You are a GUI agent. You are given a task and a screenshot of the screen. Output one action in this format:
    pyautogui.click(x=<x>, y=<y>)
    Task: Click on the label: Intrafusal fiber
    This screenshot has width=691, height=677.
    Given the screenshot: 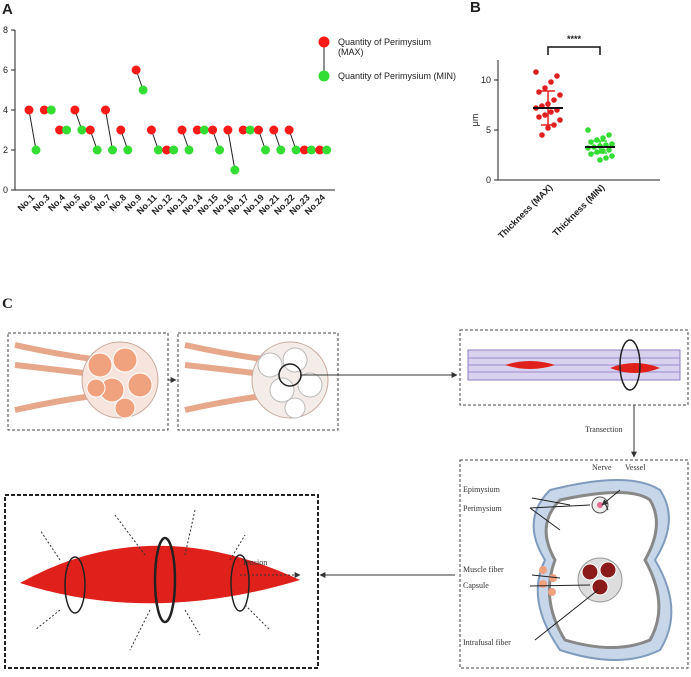 What is the action you would take?
    pyautogui.click(x=487, y=642)
    